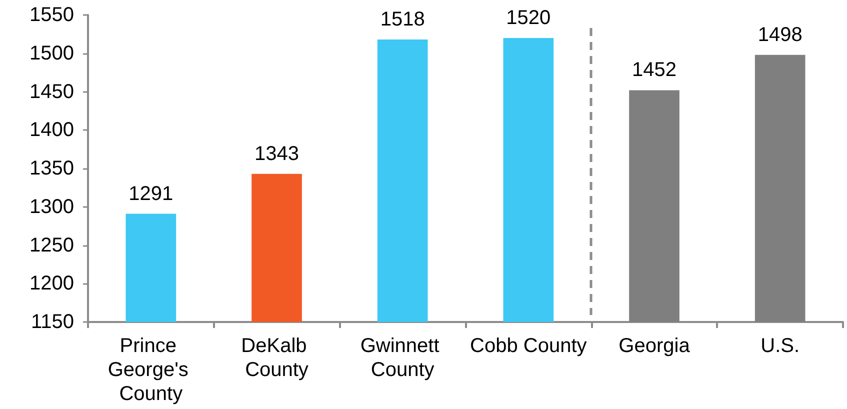 The image size is (847, 409). What do you see at coordinates (276, 153) in the screenshot?
I see `data-label: 1343` at bounding box center [276, 153].